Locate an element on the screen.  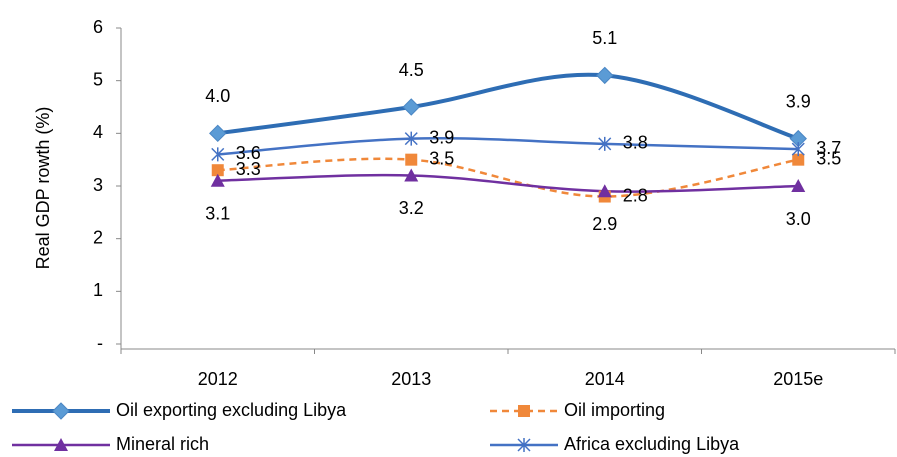
x-tick-label: 2012 is located at coordinates (218, 379).